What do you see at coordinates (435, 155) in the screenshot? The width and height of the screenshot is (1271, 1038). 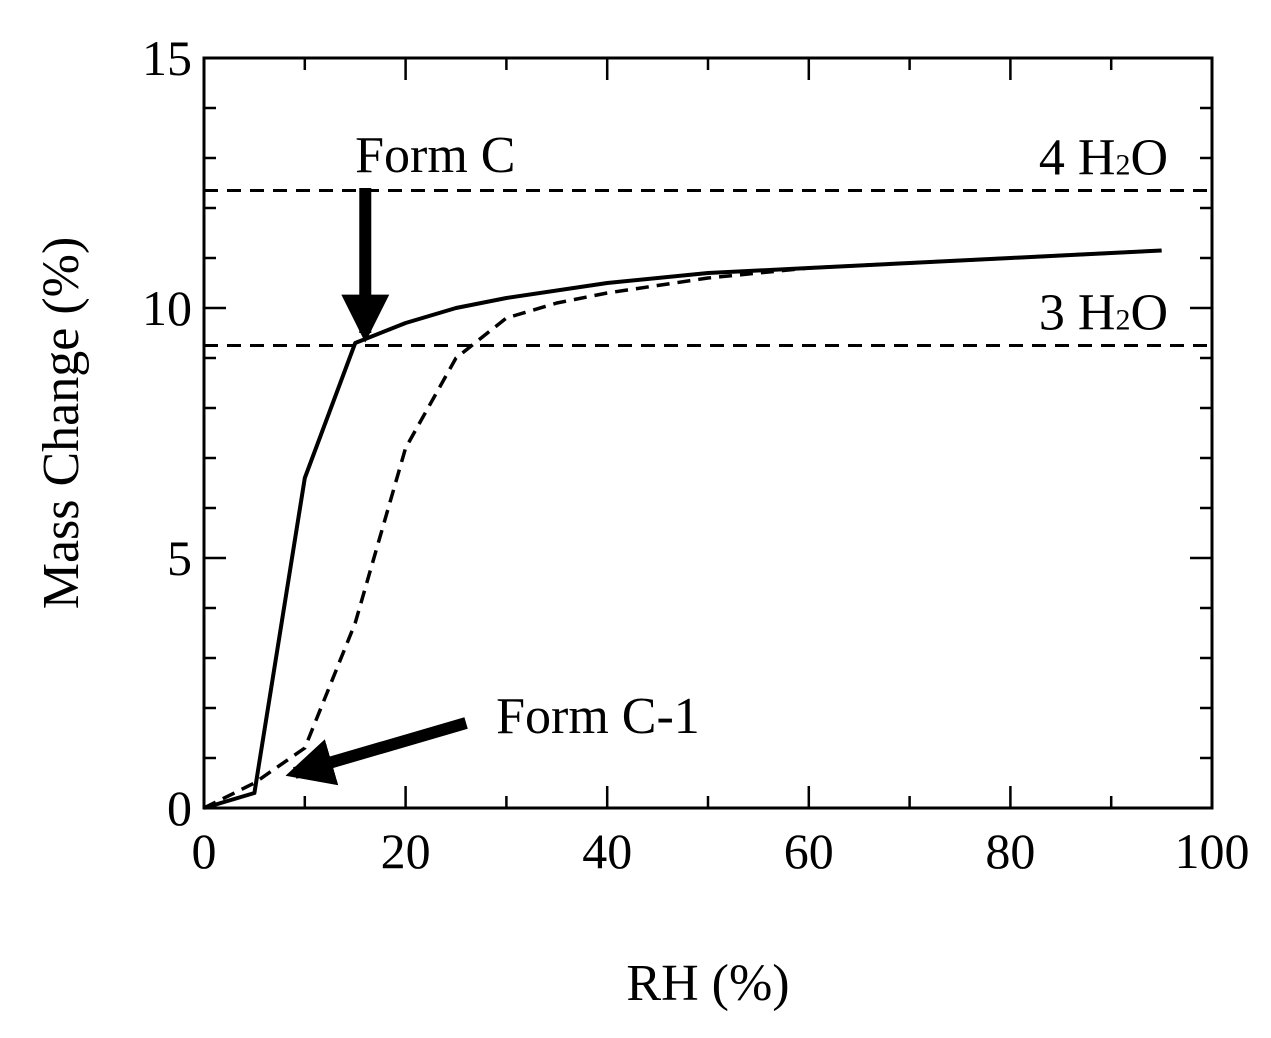 I see `annotation-label: Form C` at bounding box center [435, 155].